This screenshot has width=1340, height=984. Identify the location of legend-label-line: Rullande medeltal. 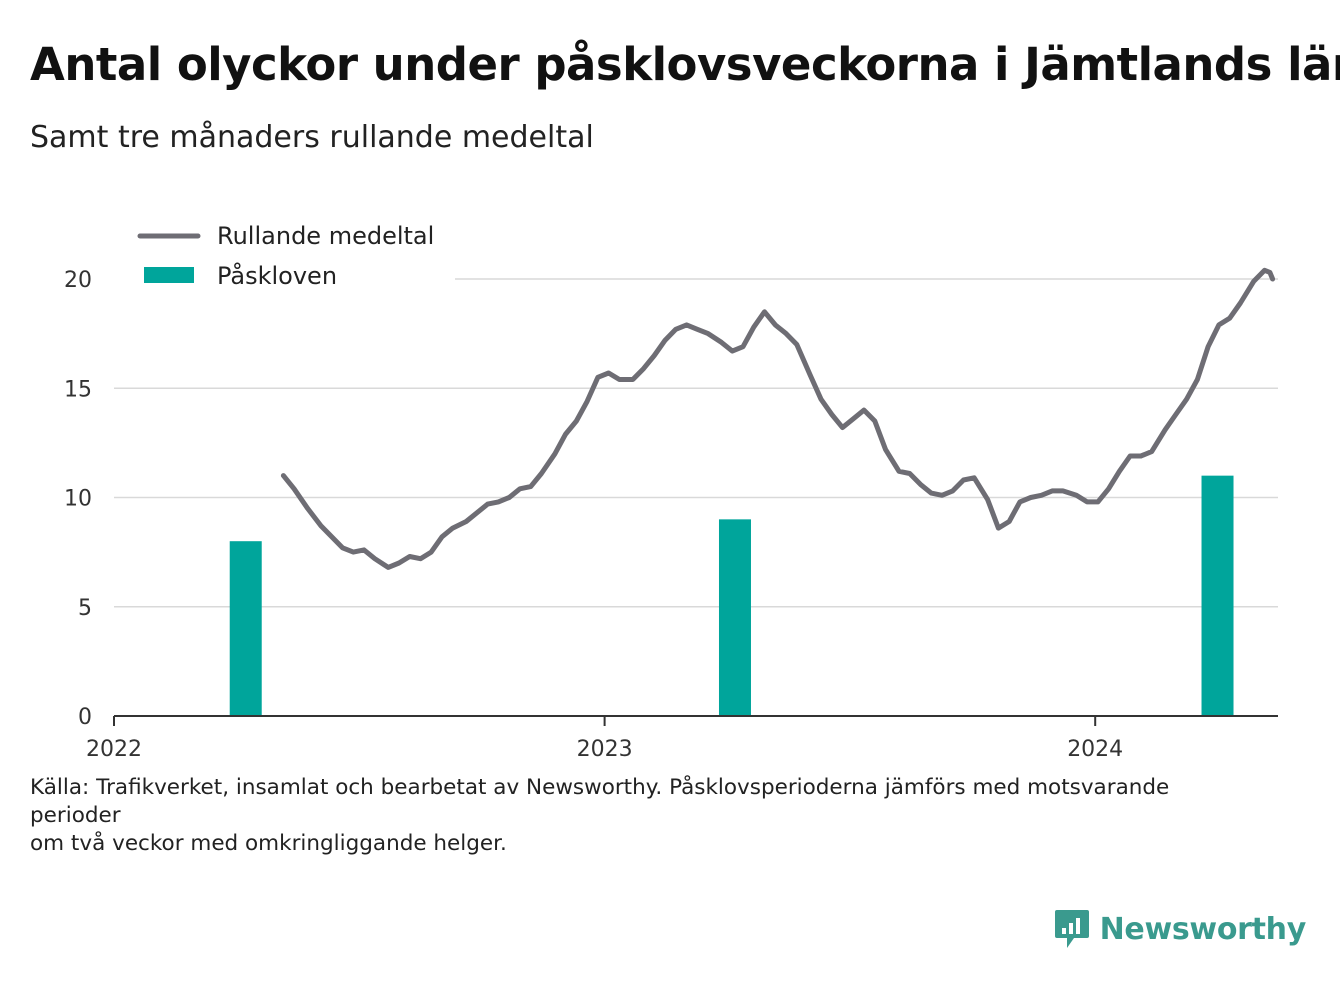
(325, 236).